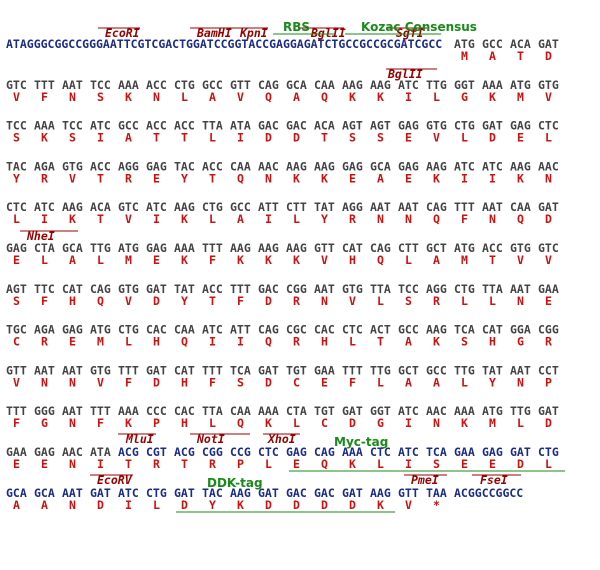 The image size is (600, 570). What do you see at coordinates (240, 370) in the screenshot?
I see `codon: TCA` at bounding box center [240, 370].